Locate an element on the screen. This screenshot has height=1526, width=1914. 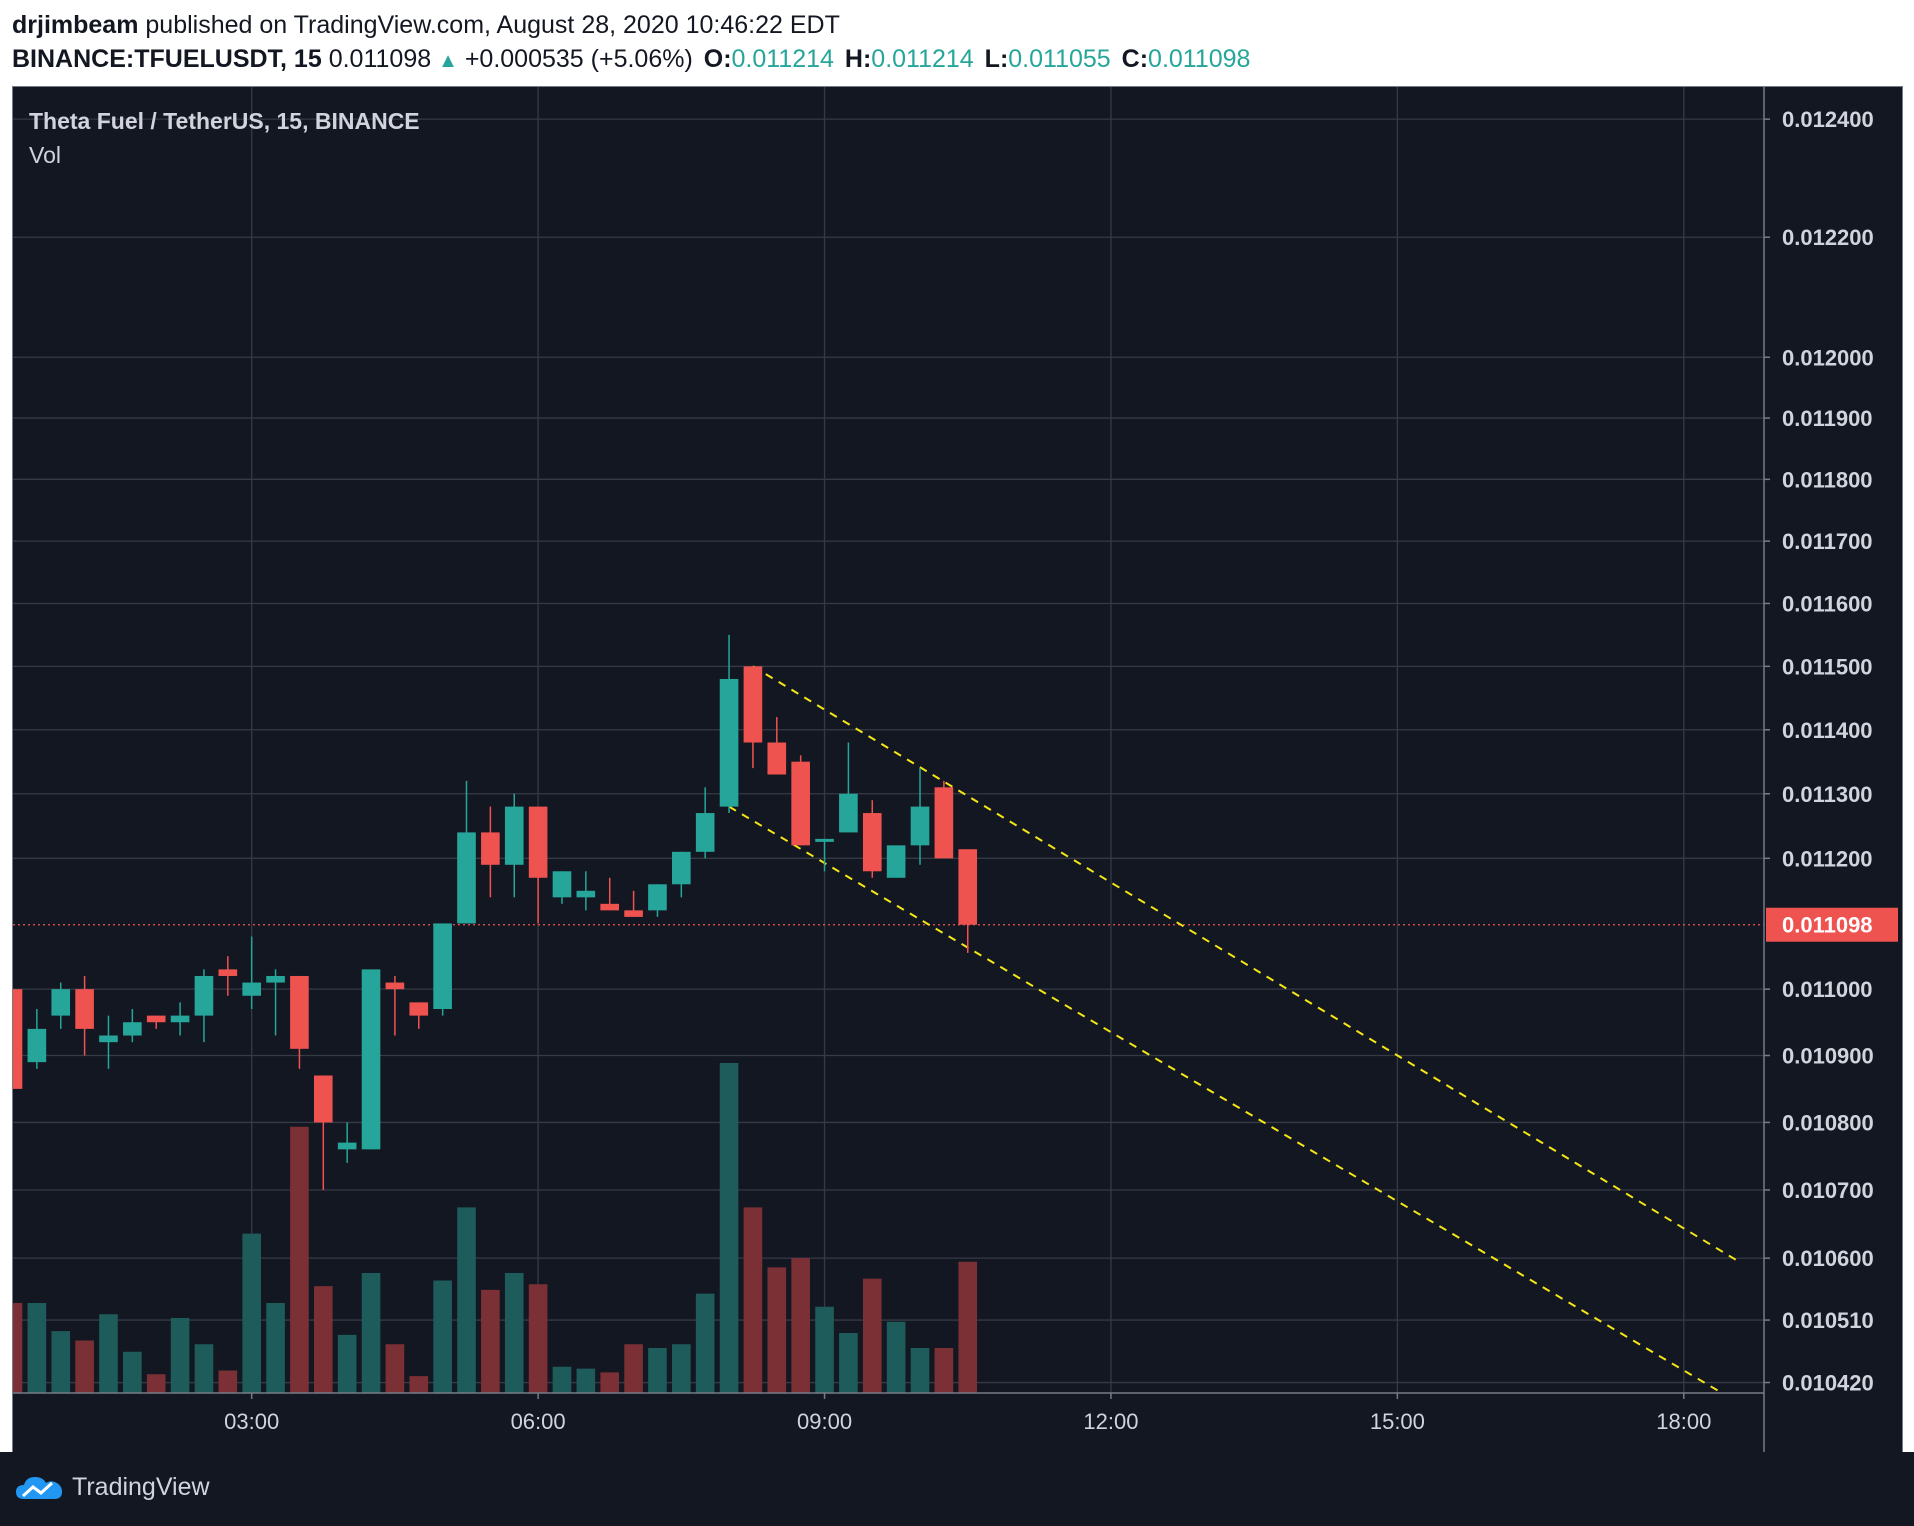
last-price-badge-text: 0.011098 is located at coordinates (1827, 925).